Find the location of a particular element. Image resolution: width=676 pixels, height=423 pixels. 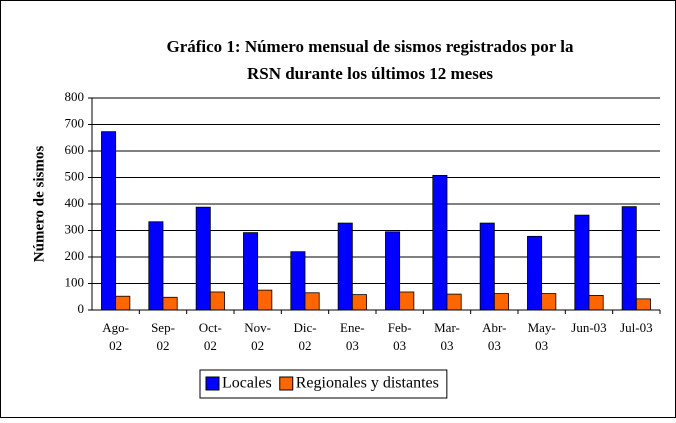

x-tick-label: Ene-03 is located at coordinates (352, 336).